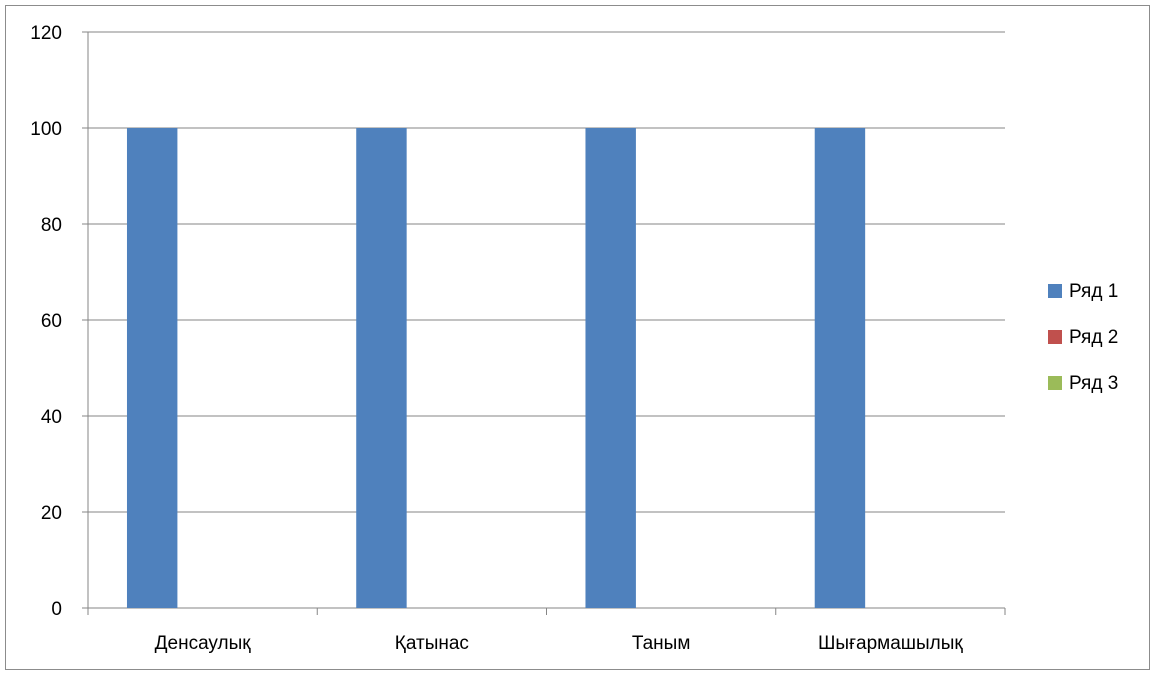 This screenshot has width=1155, height=675. Describe the element at coordinates (51, 225) in the screenshot. I see `y-tick-label: 80` at that location.